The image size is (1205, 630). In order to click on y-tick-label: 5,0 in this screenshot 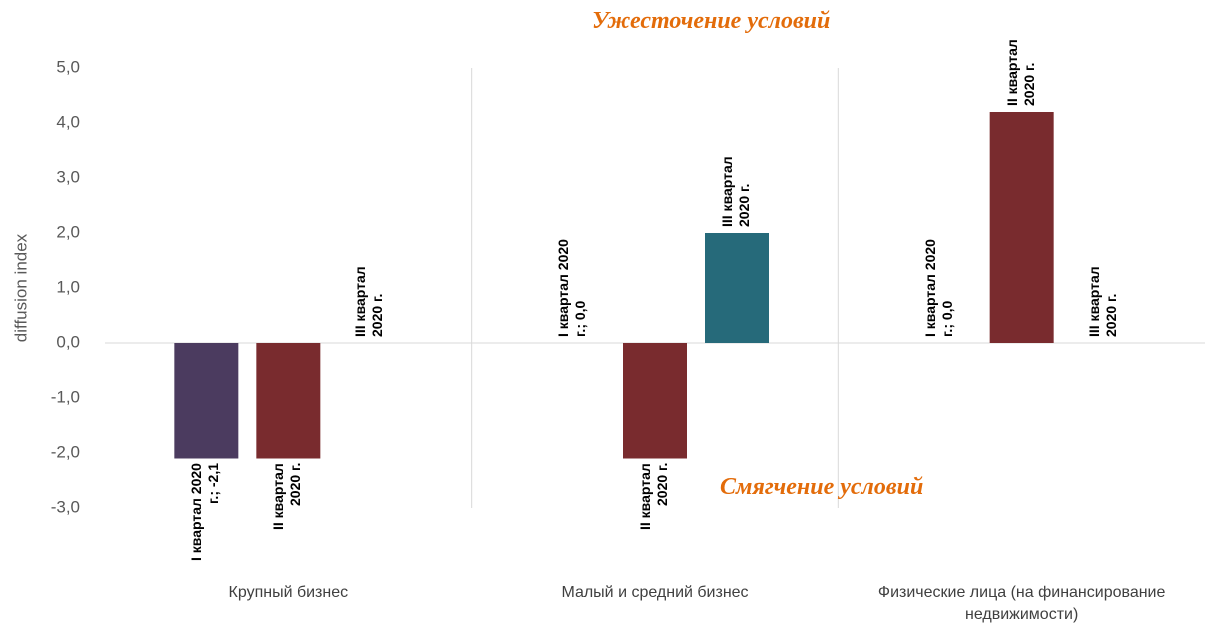, I will do `click(68, 66)`.